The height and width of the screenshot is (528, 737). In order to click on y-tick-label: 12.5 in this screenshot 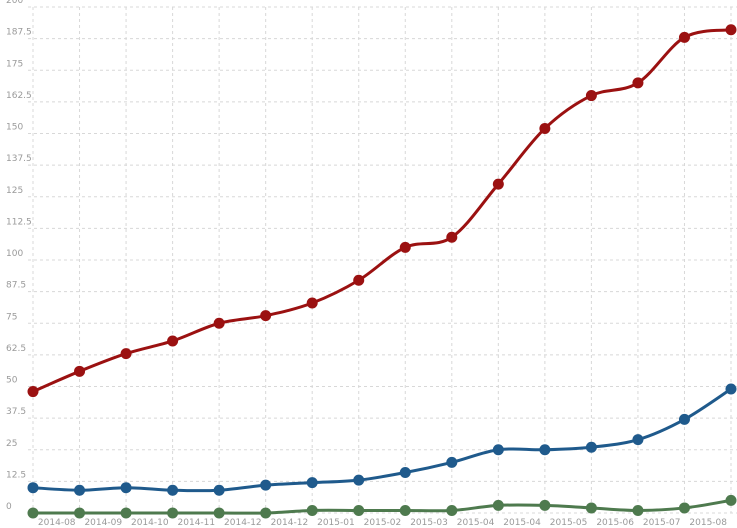, I will do `click(16, 475)`.